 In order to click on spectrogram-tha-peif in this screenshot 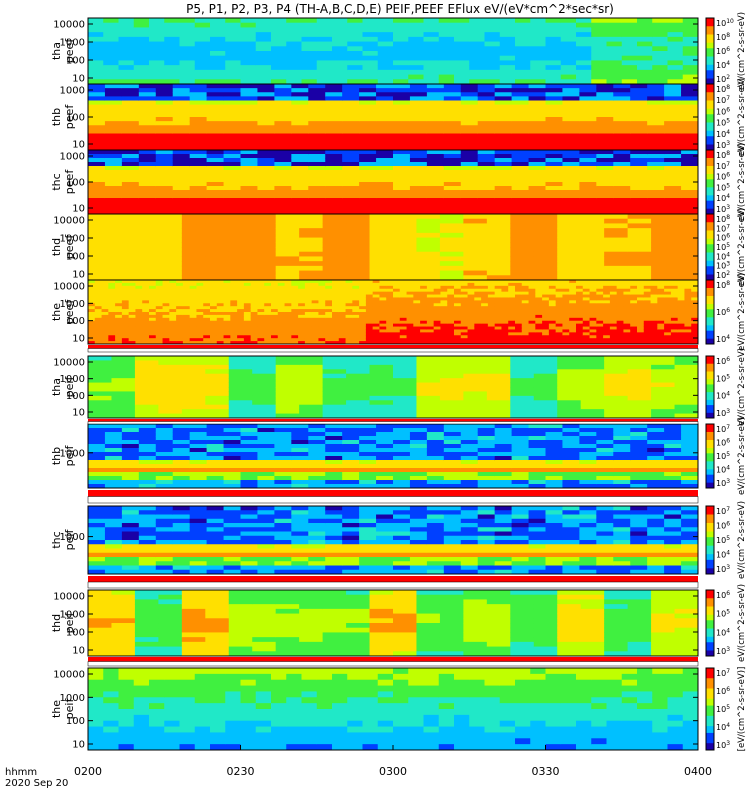, I will do `click(393, 387)`.